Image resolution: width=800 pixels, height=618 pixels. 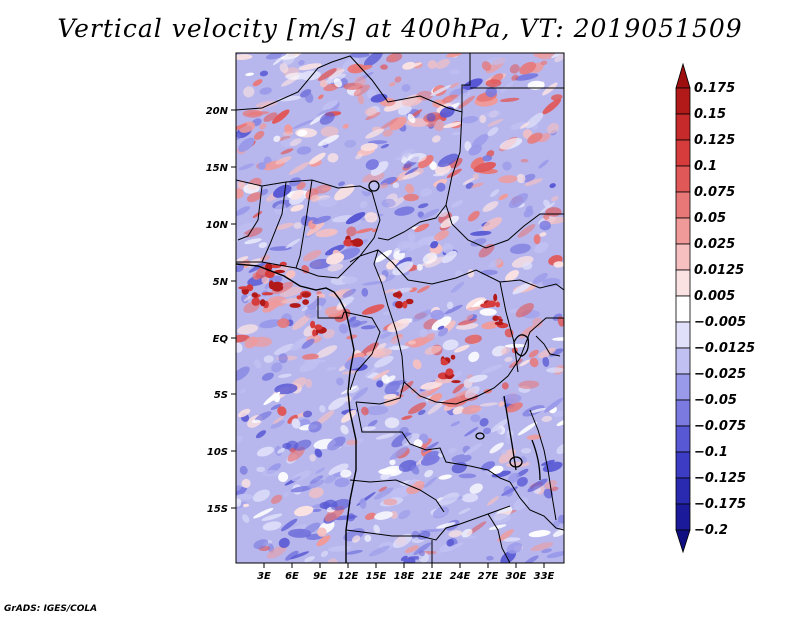 I want to click on credit-text: GrADS: IGES/COLA, so click(x=51, y=609).